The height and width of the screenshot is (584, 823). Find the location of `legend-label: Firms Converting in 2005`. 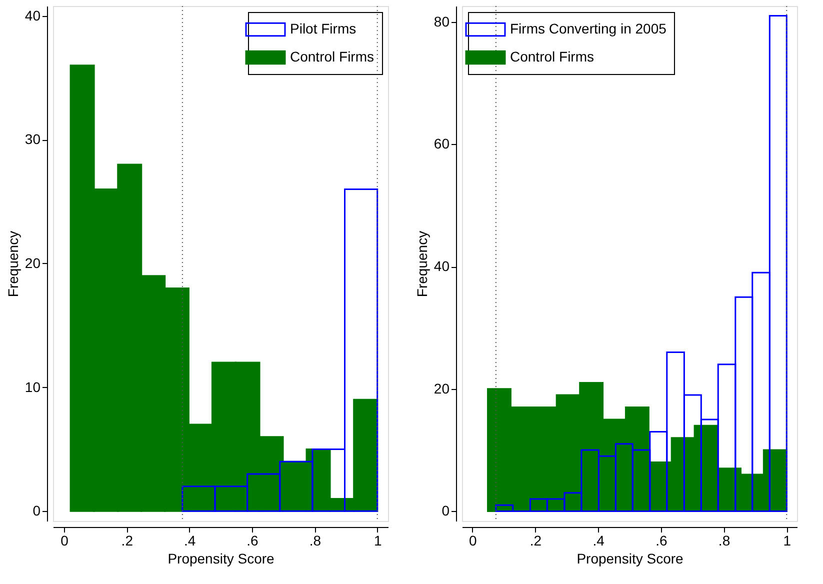

legend-label: Firms Converting in 2005 is located at coordinates (588, 28).